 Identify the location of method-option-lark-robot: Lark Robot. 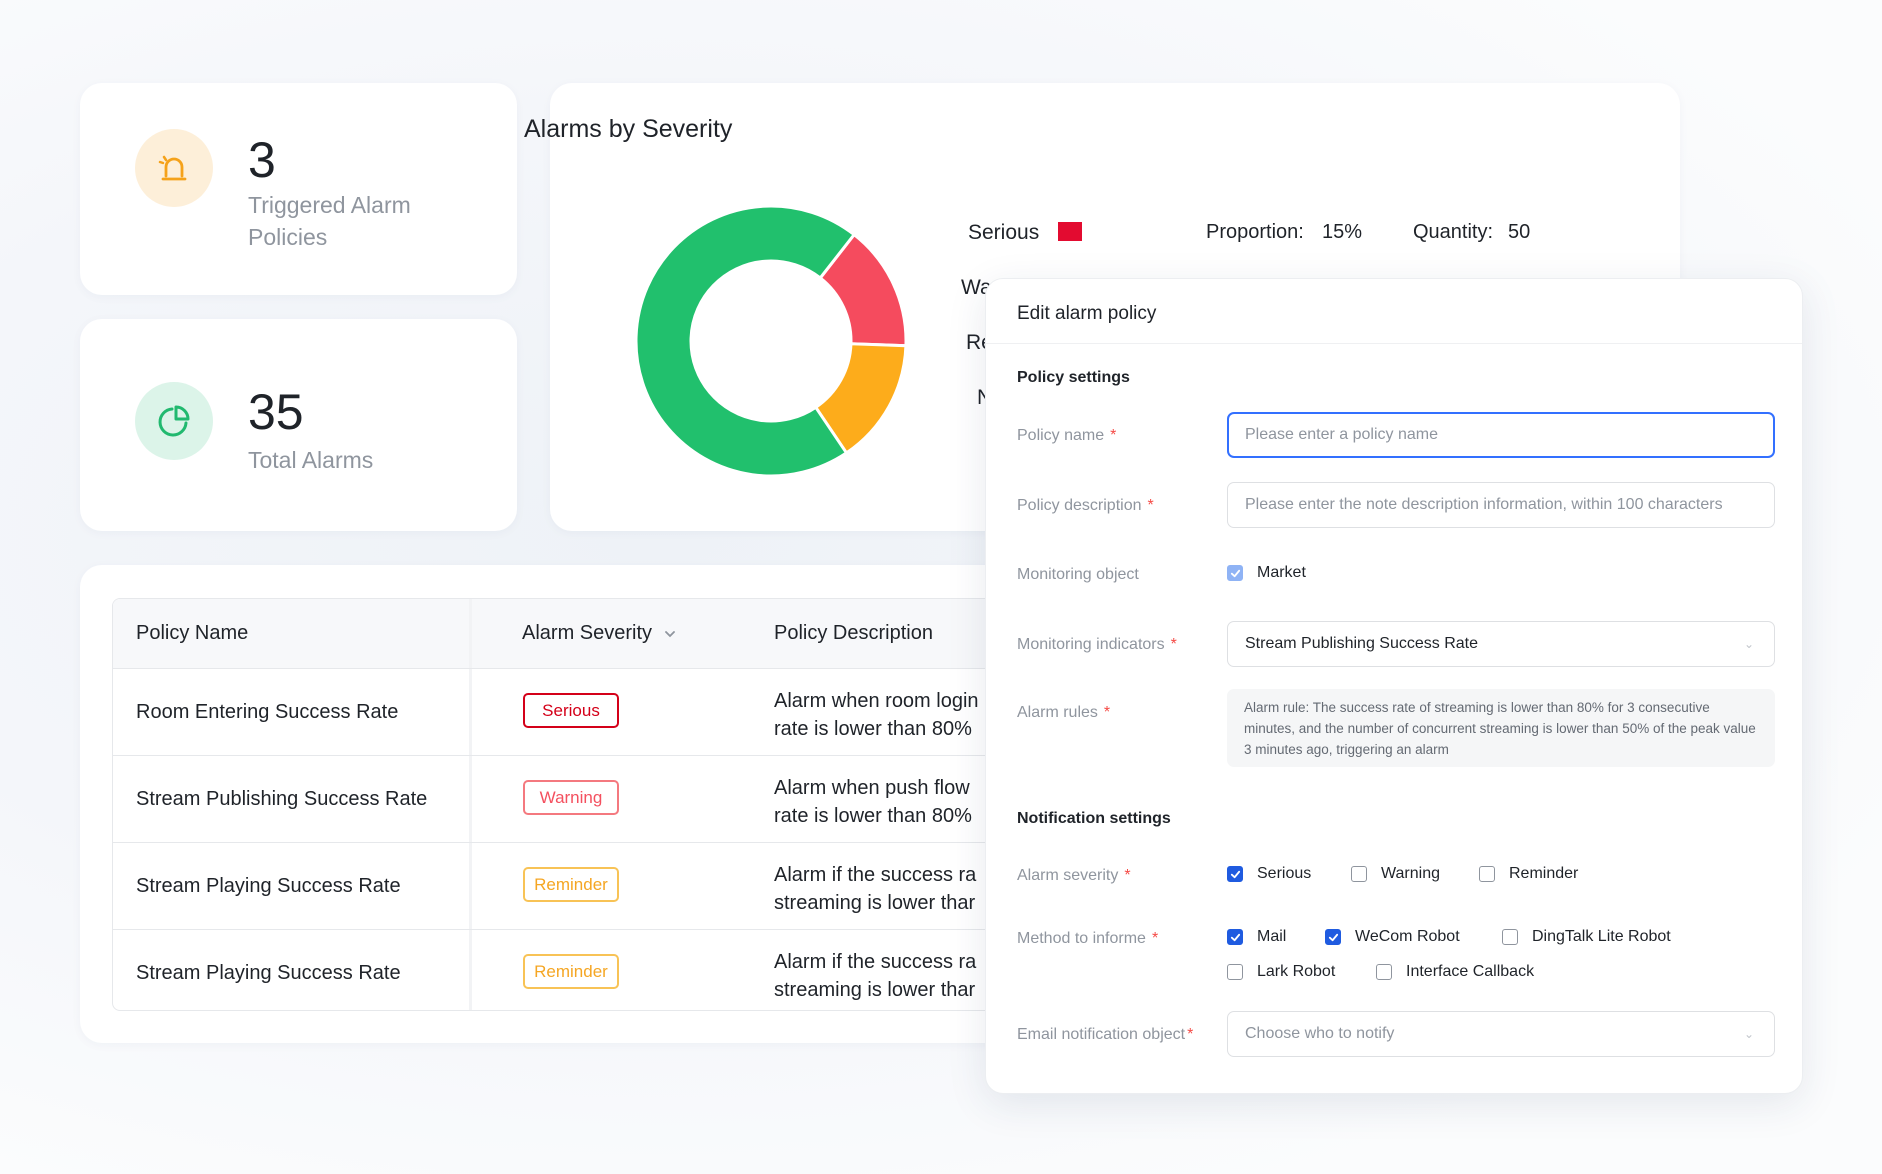
(1281, 972).